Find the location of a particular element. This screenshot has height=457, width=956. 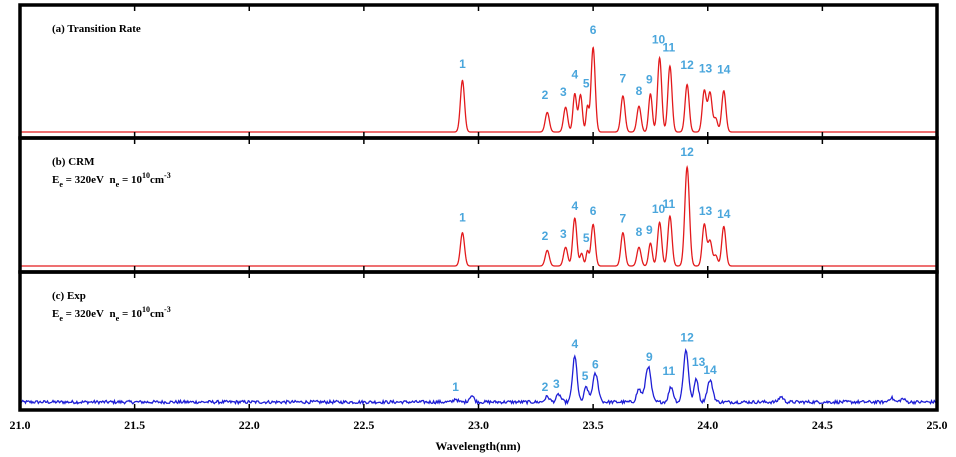

x-tick-label: 25.0 is located at coordinates (937, 425).